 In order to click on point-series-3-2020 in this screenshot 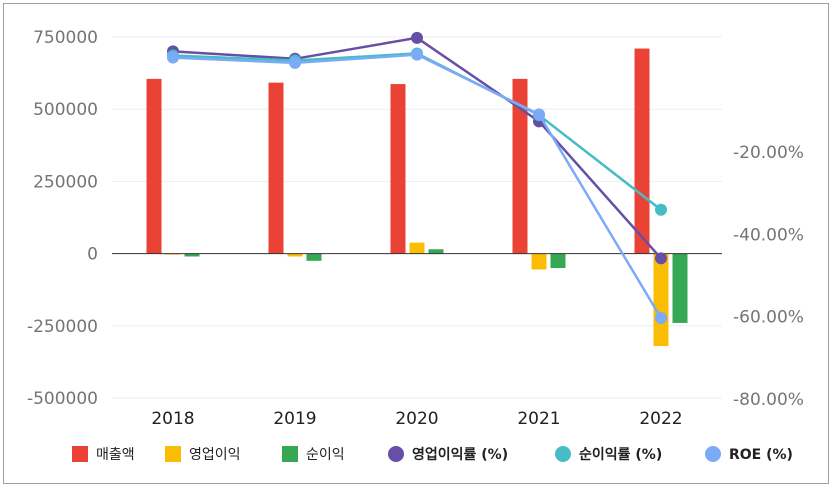, I will do `click(417, 54)`.